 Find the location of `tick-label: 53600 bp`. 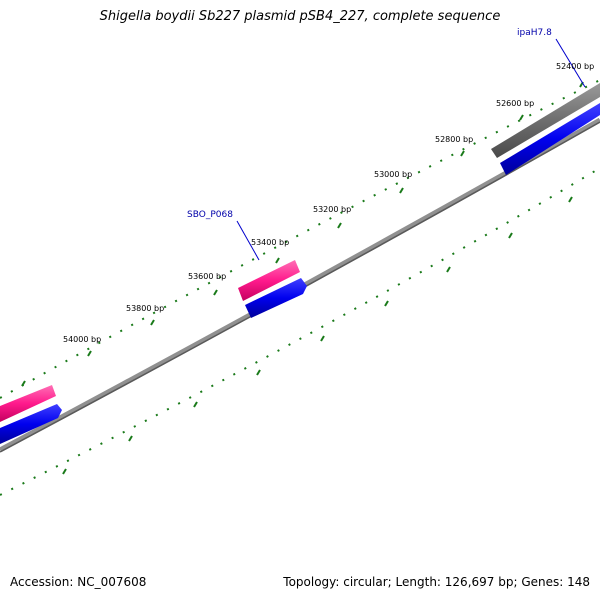

tick-label: 53600 bp is located at coordinates (207, 276).